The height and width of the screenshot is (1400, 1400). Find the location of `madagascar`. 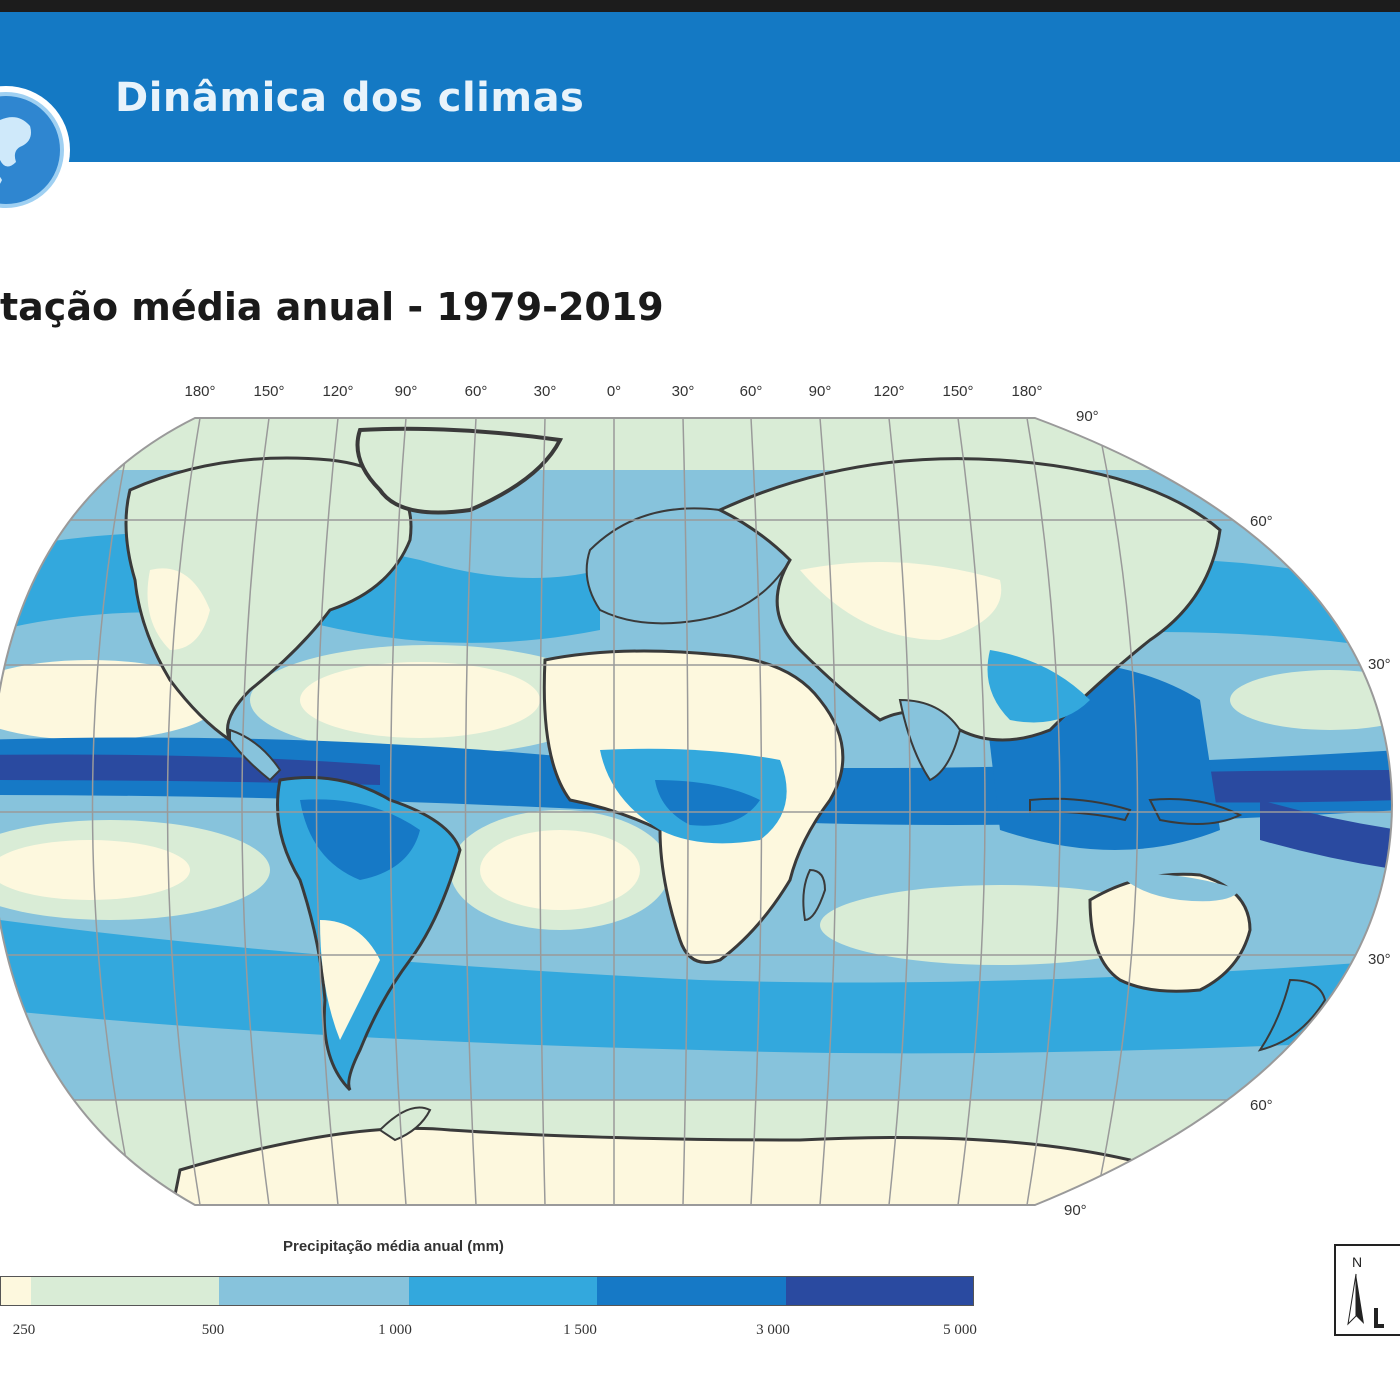

madagascar is located at coordinates (814, 895).